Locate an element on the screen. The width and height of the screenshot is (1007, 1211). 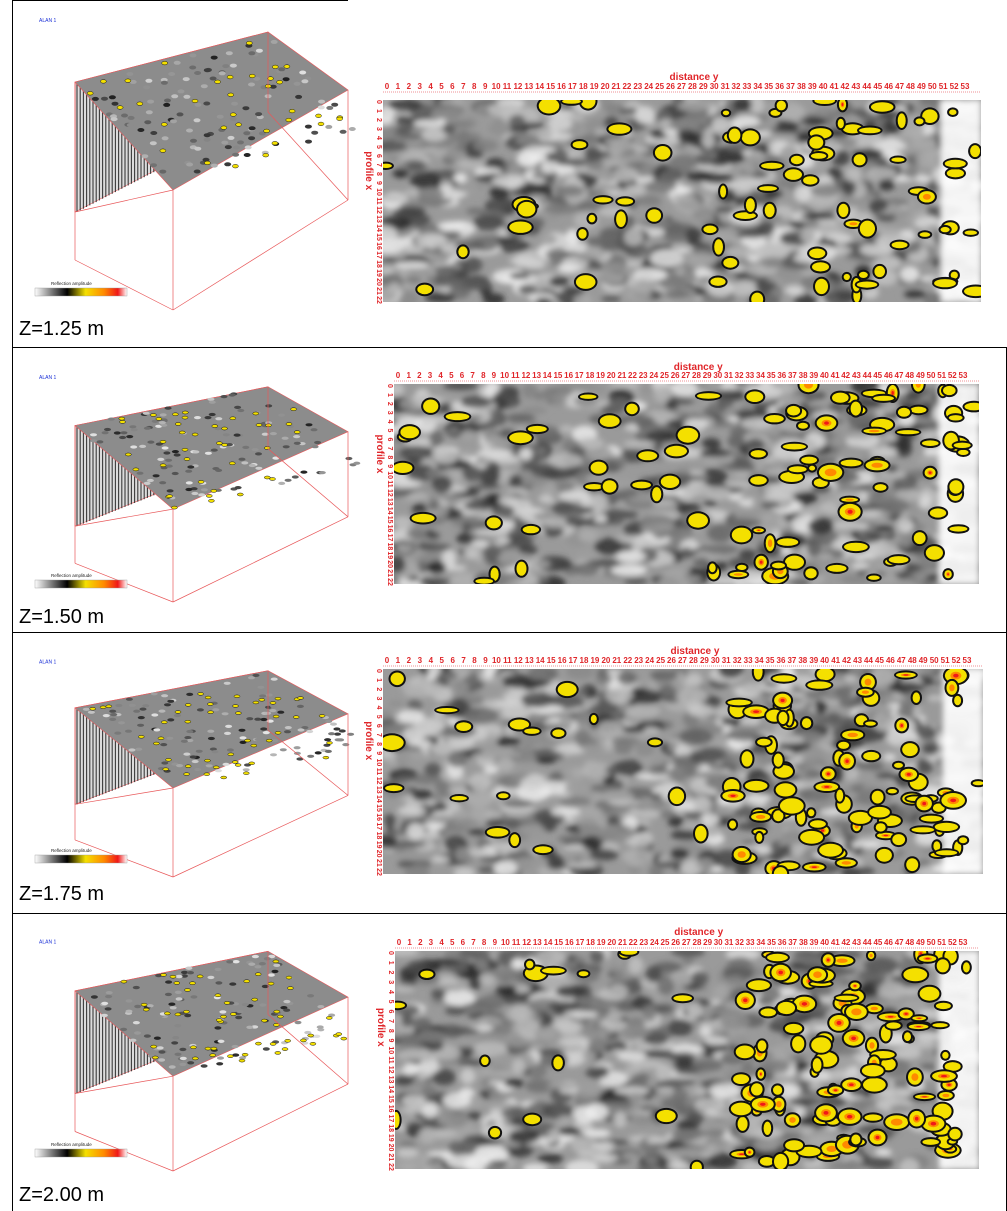
y-tick-label: 6 is located at coordinates (389, 440).